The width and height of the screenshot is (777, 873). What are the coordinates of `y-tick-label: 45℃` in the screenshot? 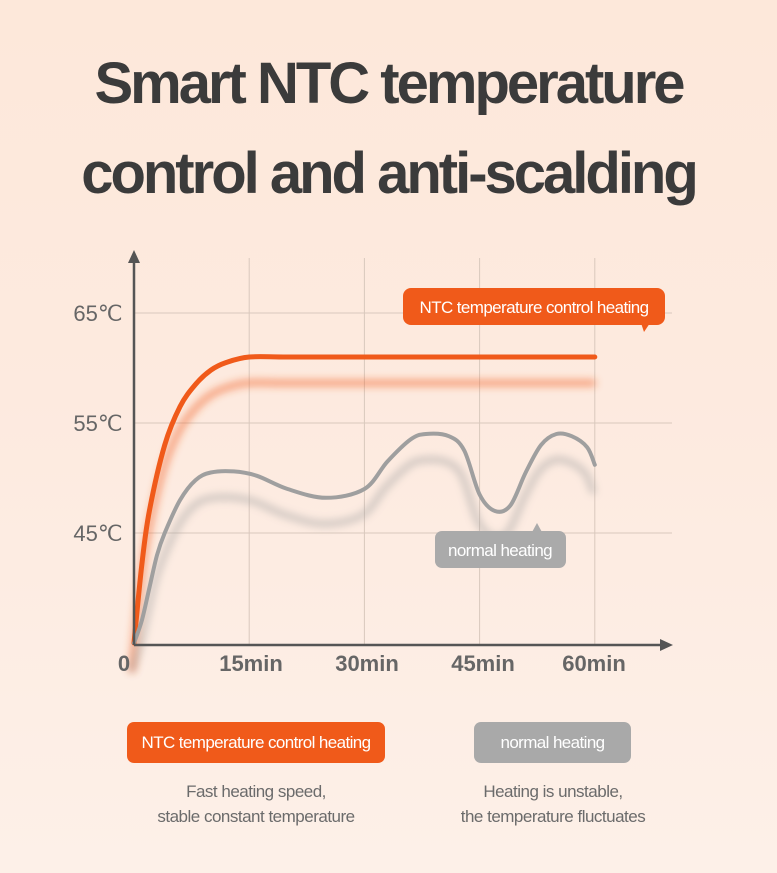 It's located at (97, 533).